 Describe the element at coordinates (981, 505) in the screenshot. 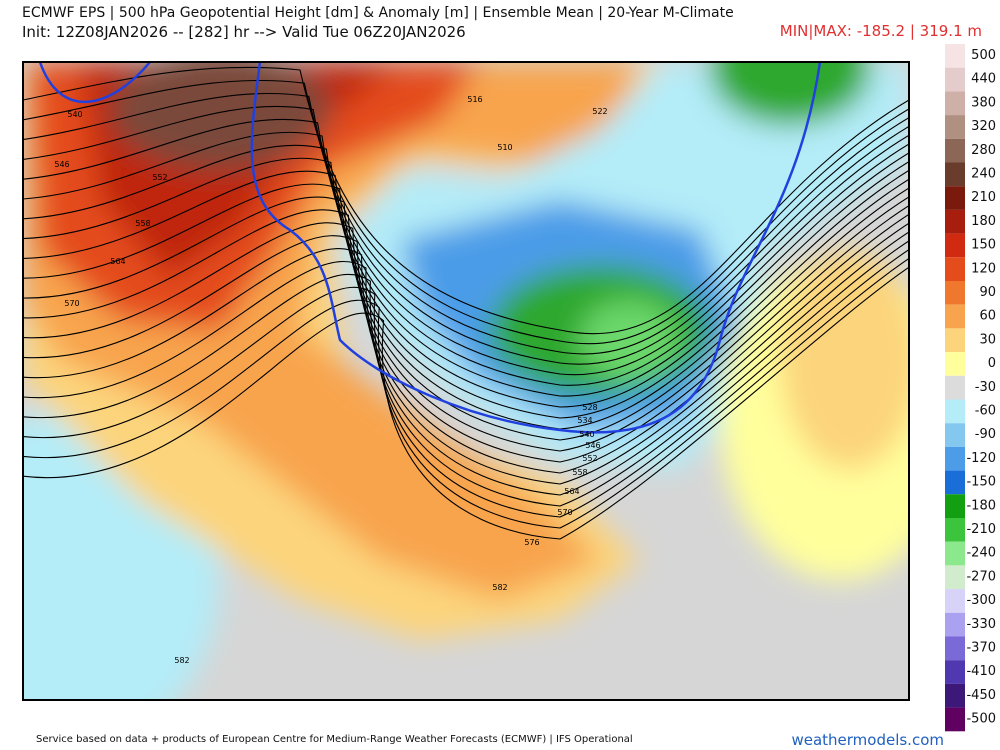

I see `colorbar-label: -180` at that location.